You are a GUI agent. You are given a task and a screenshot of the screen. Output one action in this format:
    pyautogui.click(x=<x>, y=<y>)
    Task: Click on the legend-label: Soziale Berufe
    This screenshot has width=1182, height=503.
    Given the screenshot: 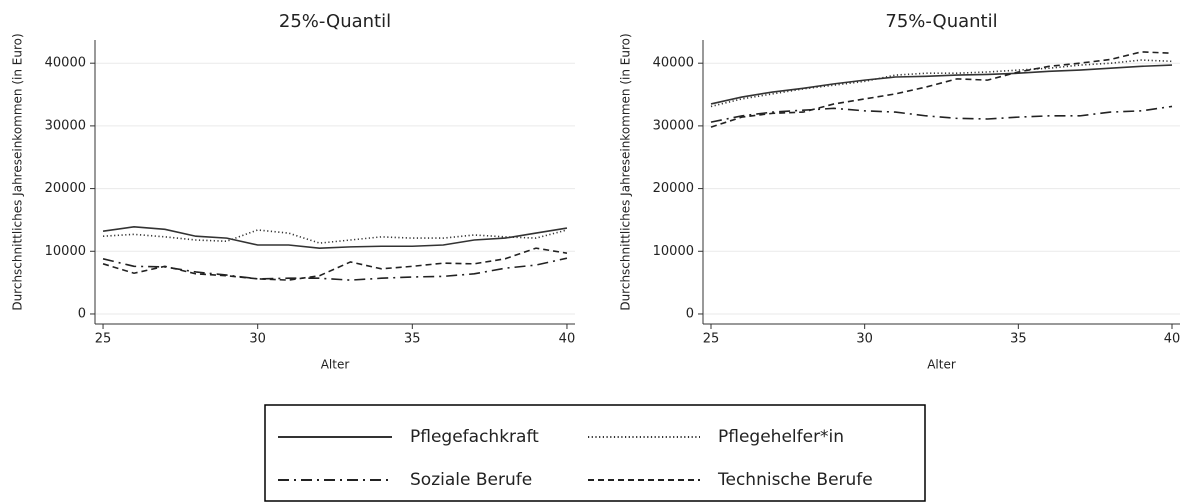 What is the action you would take?
    pyautogui.click(x=471, y=480)
    